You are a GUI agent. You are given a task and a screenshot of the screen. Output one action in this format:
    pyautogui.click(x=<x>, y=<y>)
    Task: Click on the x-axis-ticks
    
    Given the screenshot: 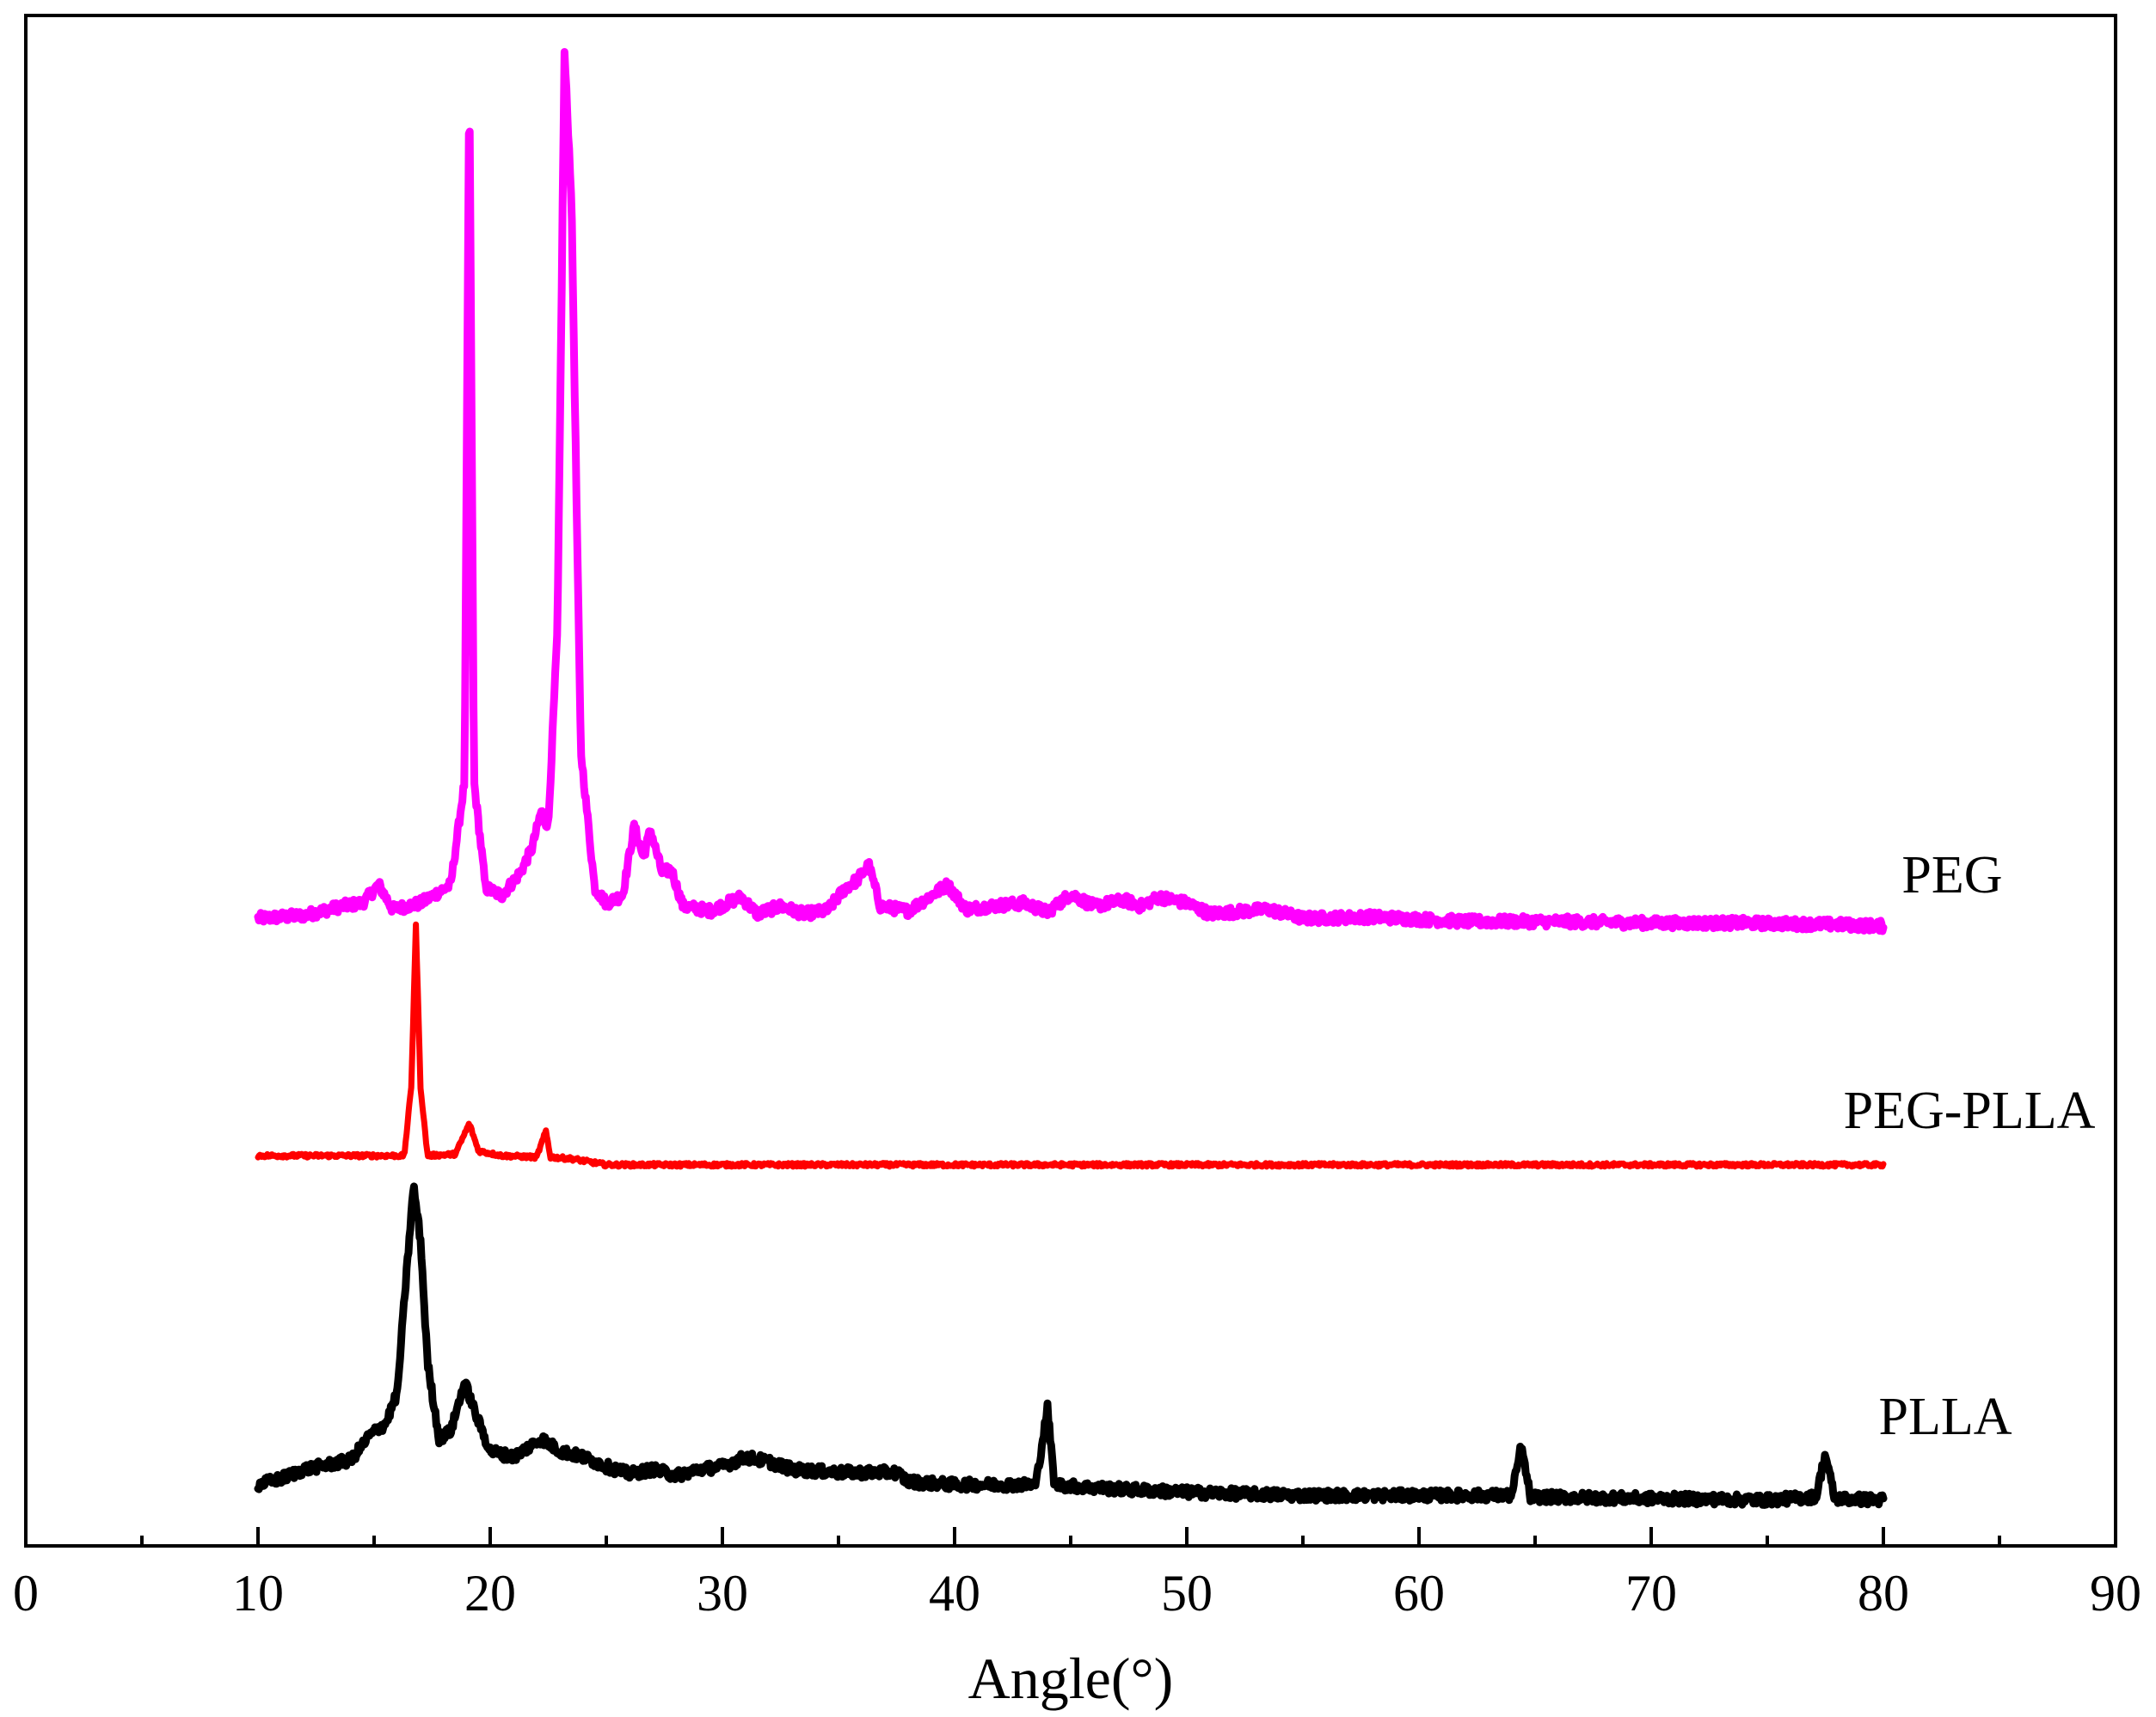 What is the action you would take?
    pyautogui.click(x=1070, y=1536)
    